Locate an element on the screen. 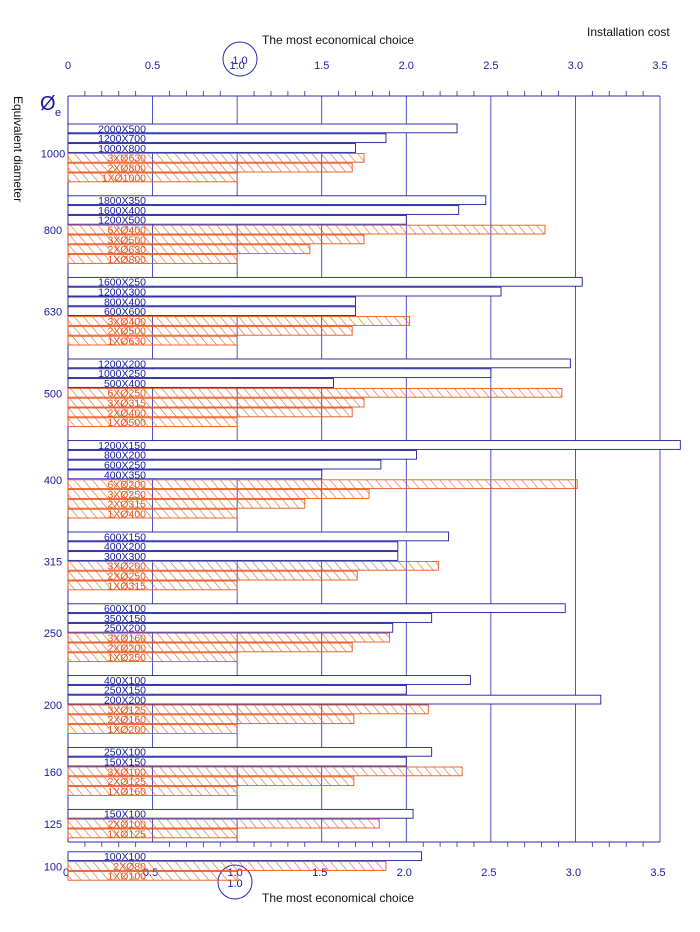  bar-label: 1200X150 is located at coordinates (122, 446).